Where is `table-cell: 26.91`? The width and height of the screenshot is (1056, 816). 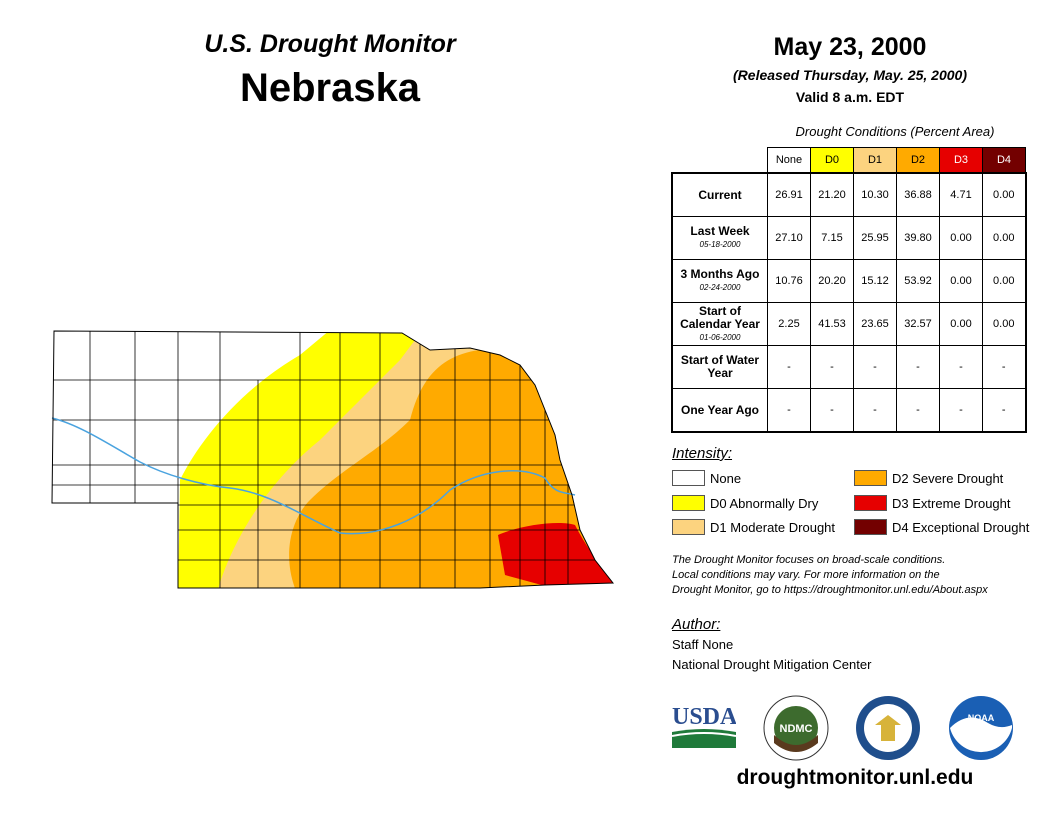
table-cell: 26.91 is located at coordinates (789, 194).